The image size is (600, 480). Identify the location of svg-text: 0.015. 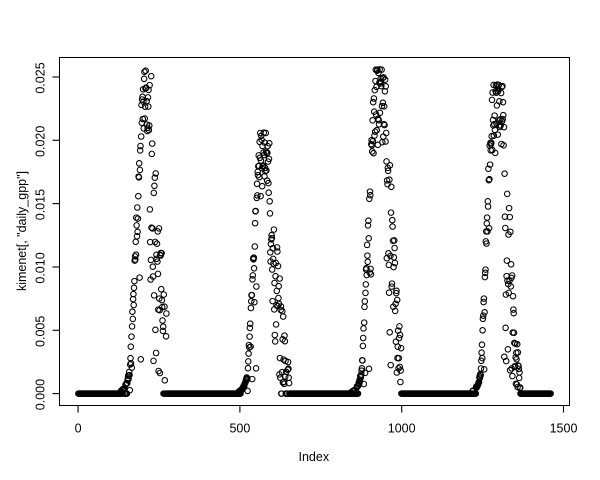
(41, 204).